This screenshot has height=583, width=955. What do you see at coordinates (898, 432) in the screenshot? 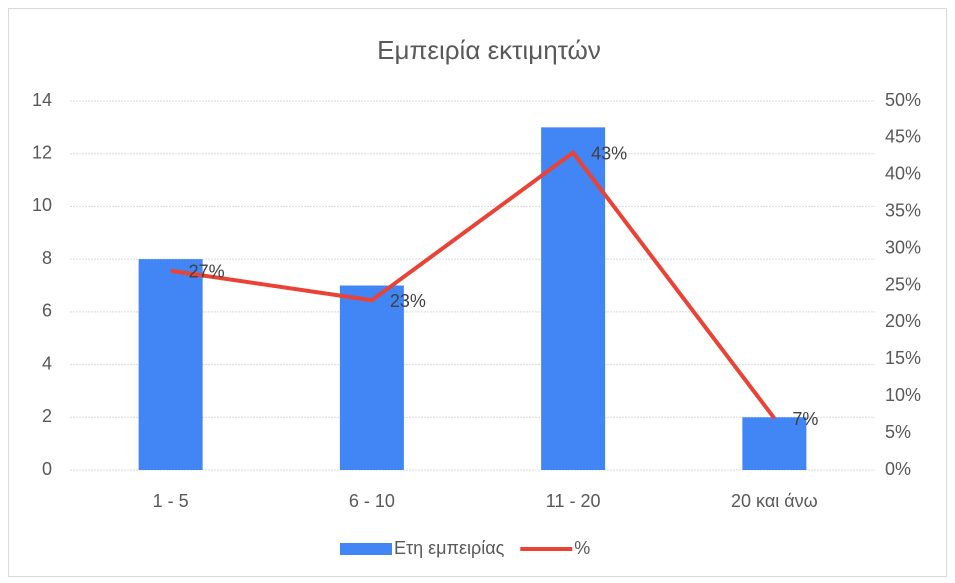
I see `y2-tick-label: 5%` at bounding box center [898, 432].